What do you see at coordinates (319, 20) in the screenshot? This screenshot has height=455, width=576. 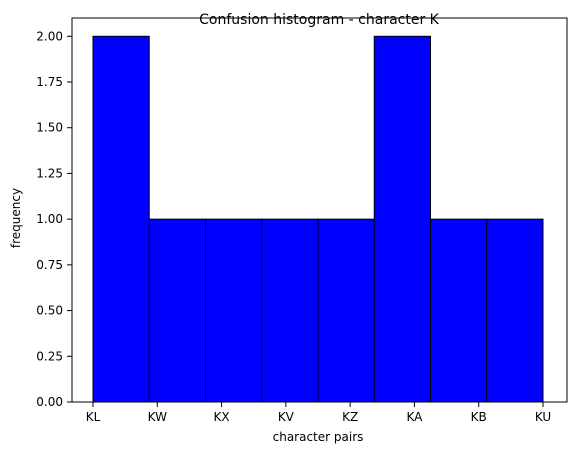 I see `chart-title: Confusion histogram - character K` at bounding box center [319, 20].